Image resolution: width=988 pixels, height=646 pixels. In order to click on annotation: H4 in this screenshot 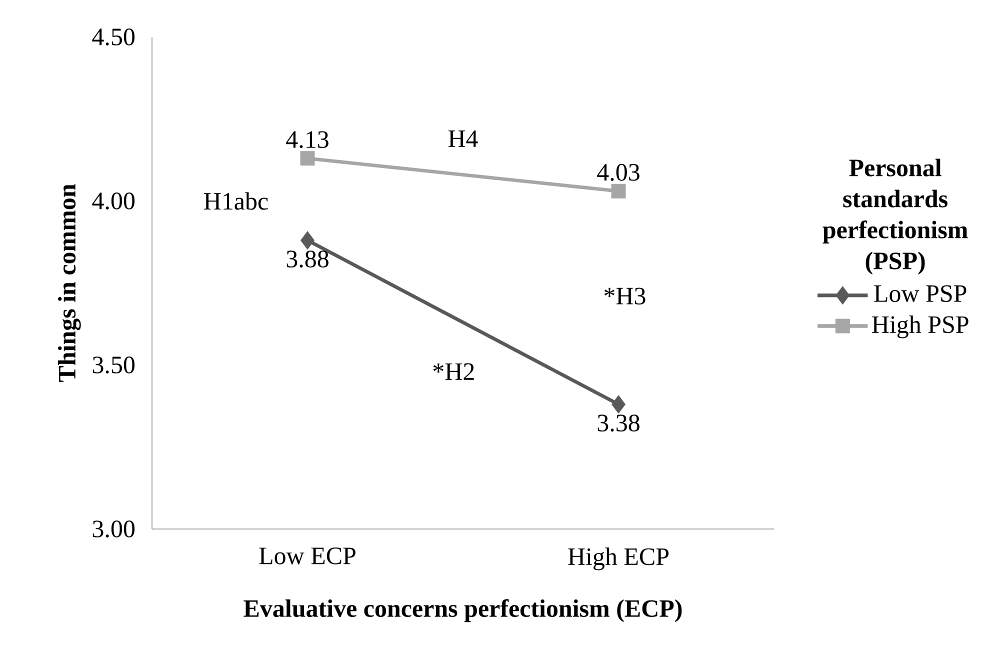, I will do `click(463, 138)`.